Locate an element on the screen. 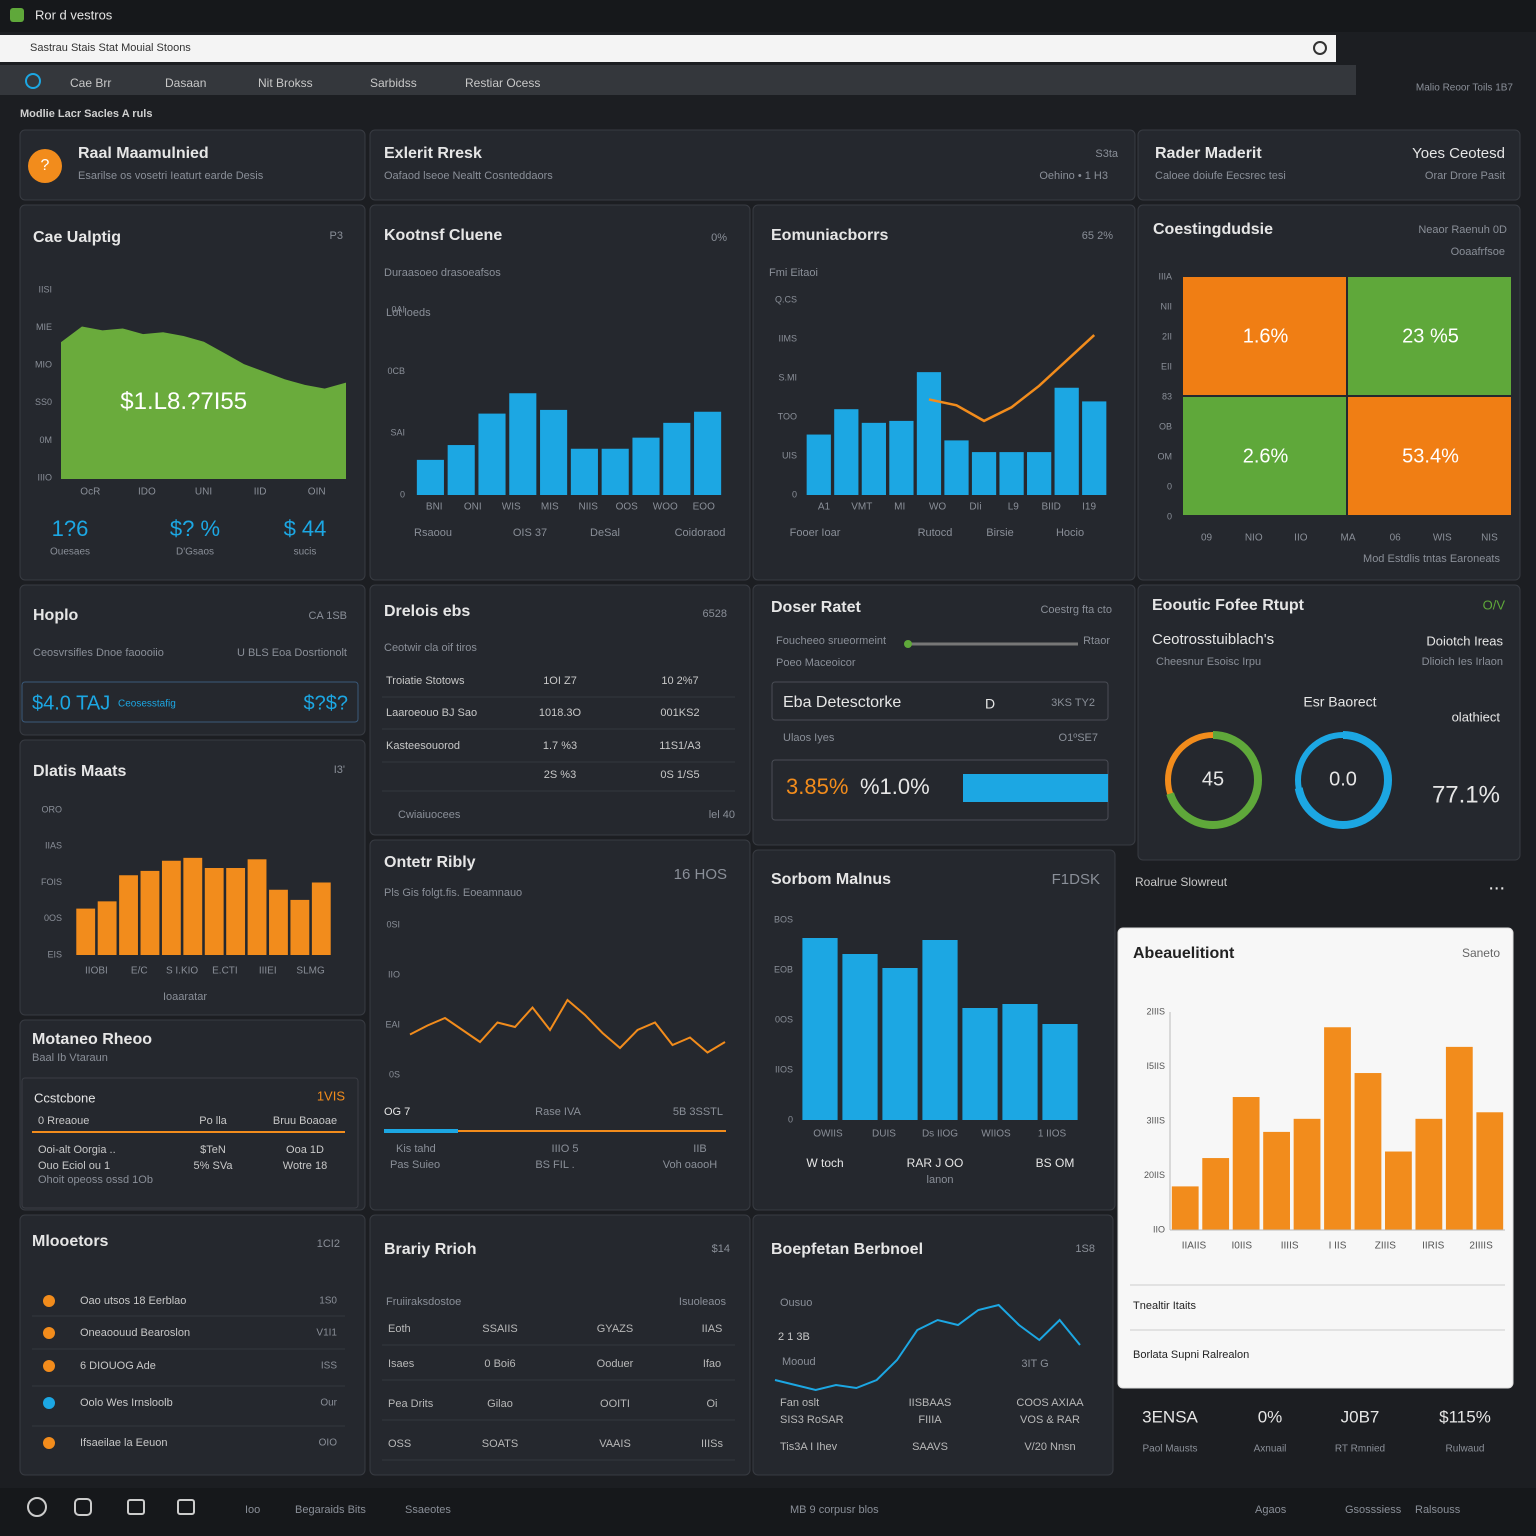 The width and height of the screenshot is (1536, 1536). stat-value: 1?6 is located at coordinates (70, 528).